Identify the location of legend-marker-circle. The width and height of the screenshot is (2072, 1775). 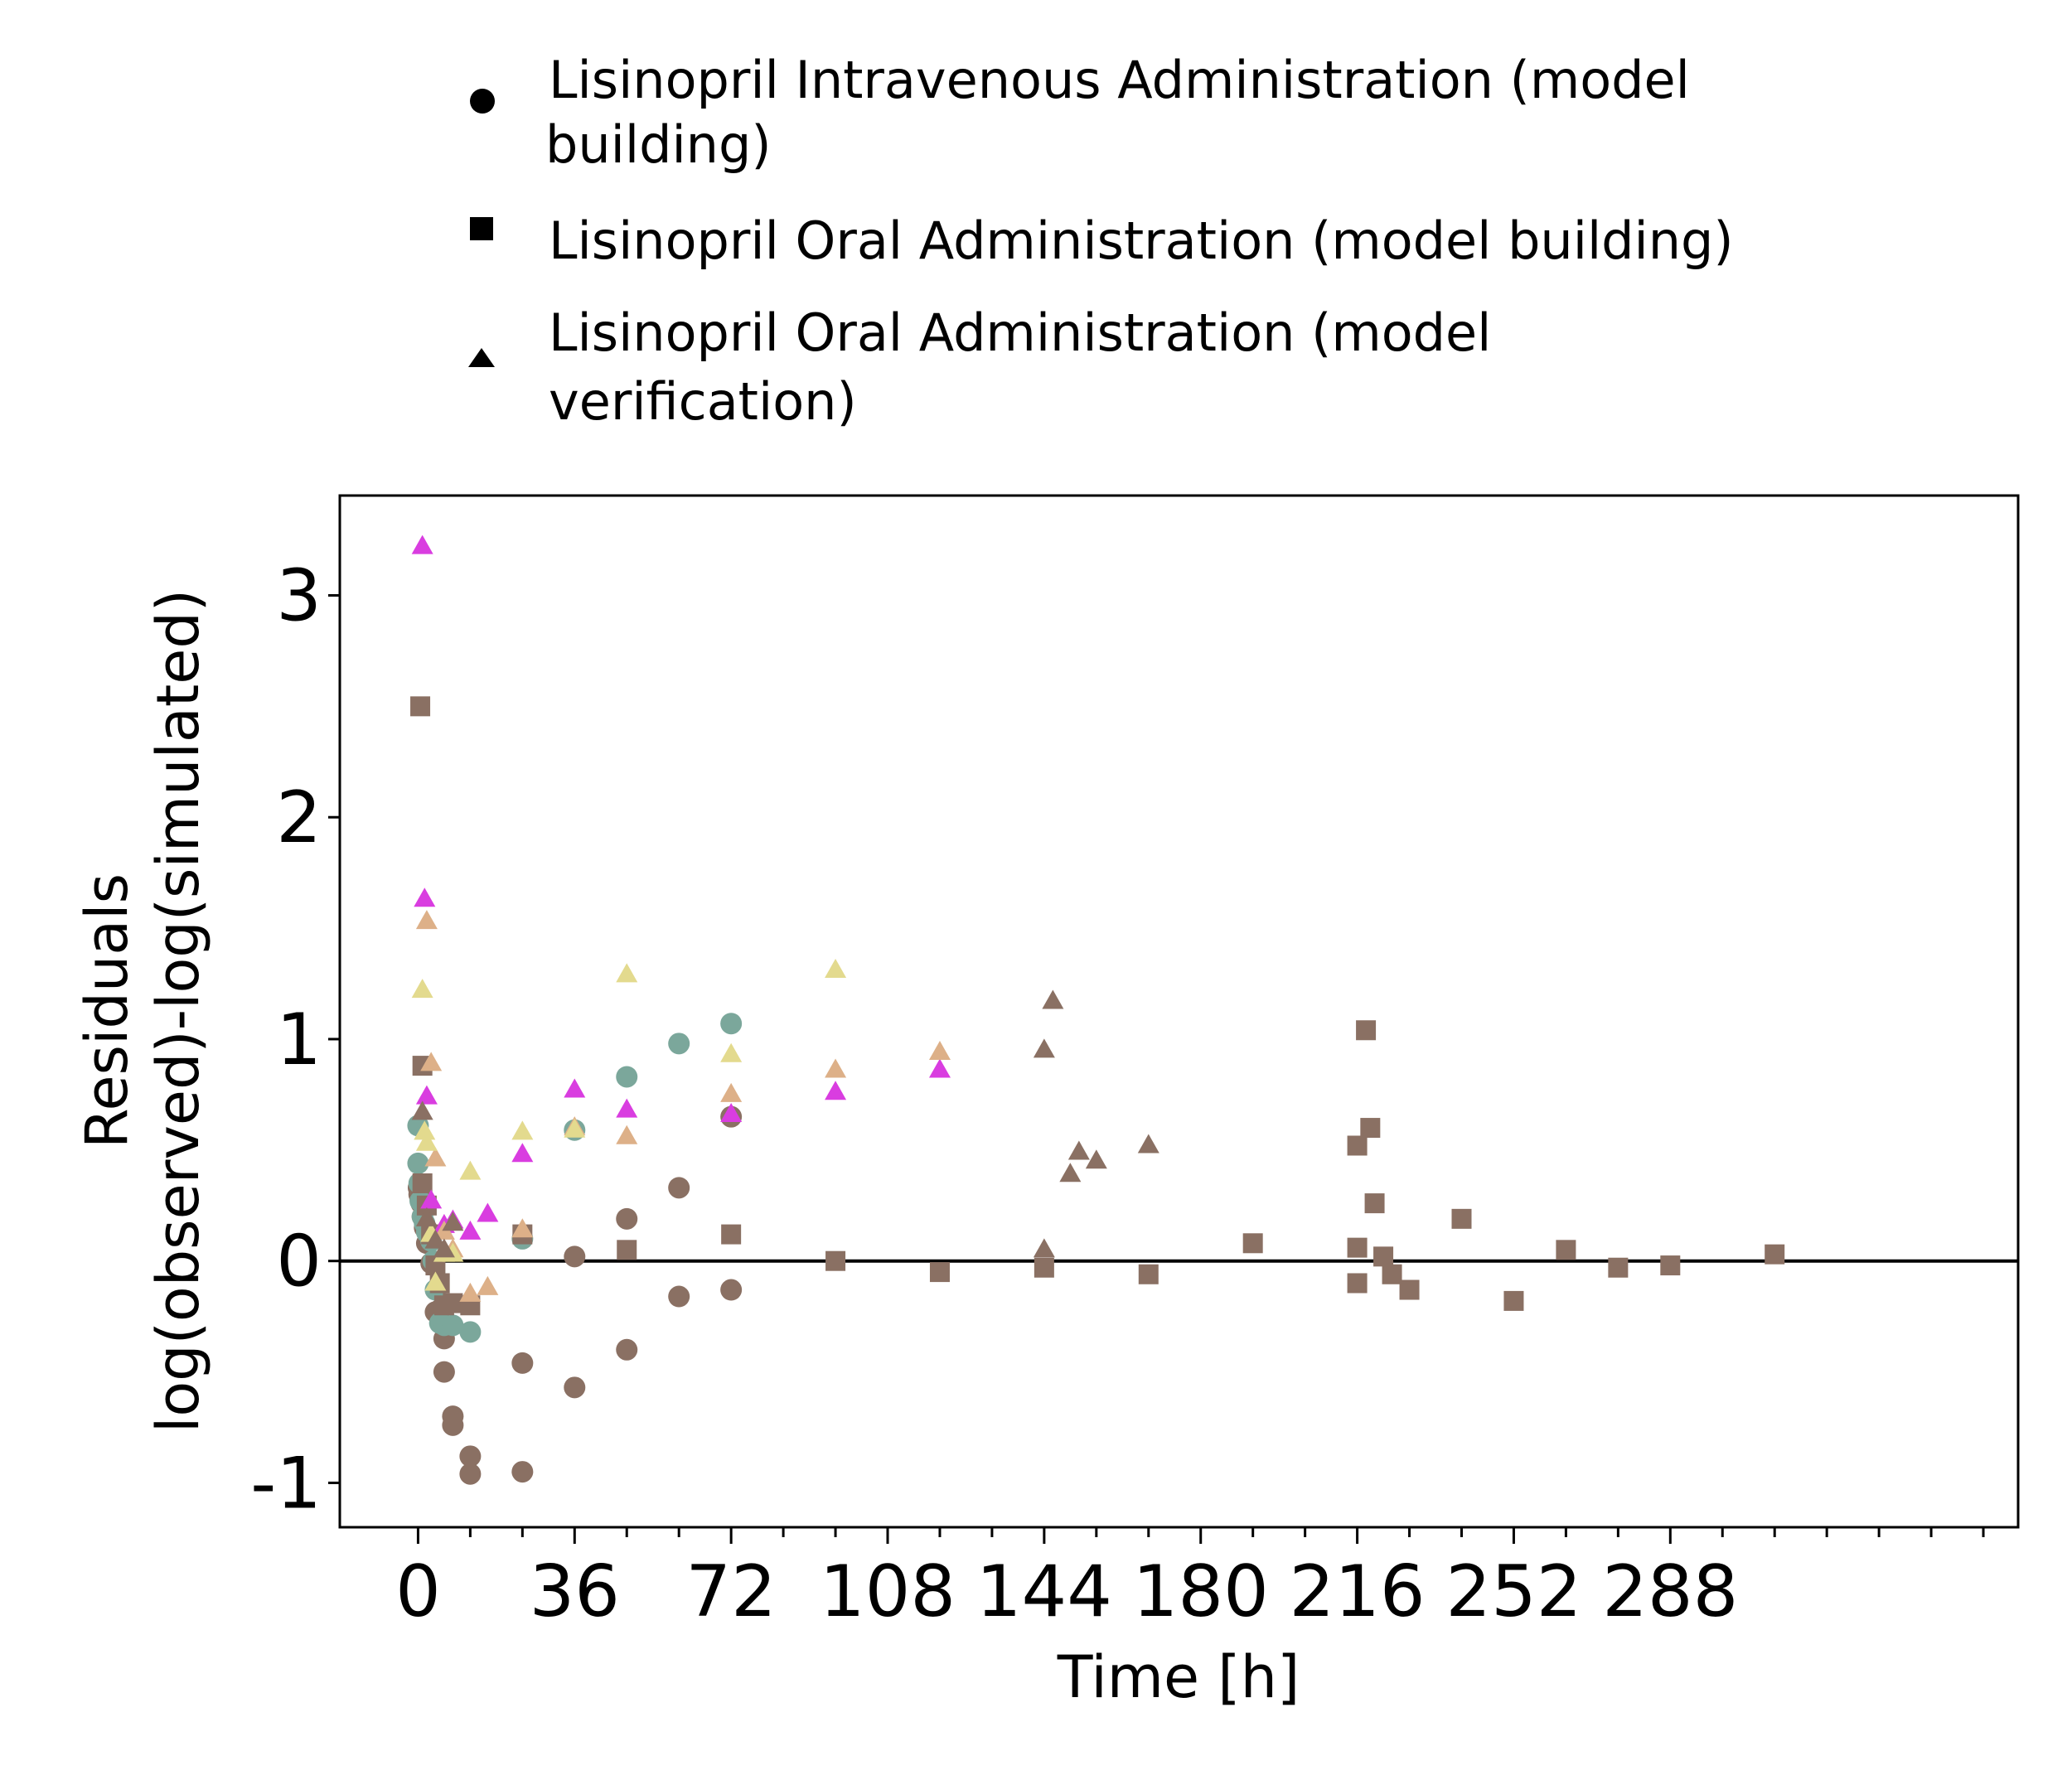
(482, 101).